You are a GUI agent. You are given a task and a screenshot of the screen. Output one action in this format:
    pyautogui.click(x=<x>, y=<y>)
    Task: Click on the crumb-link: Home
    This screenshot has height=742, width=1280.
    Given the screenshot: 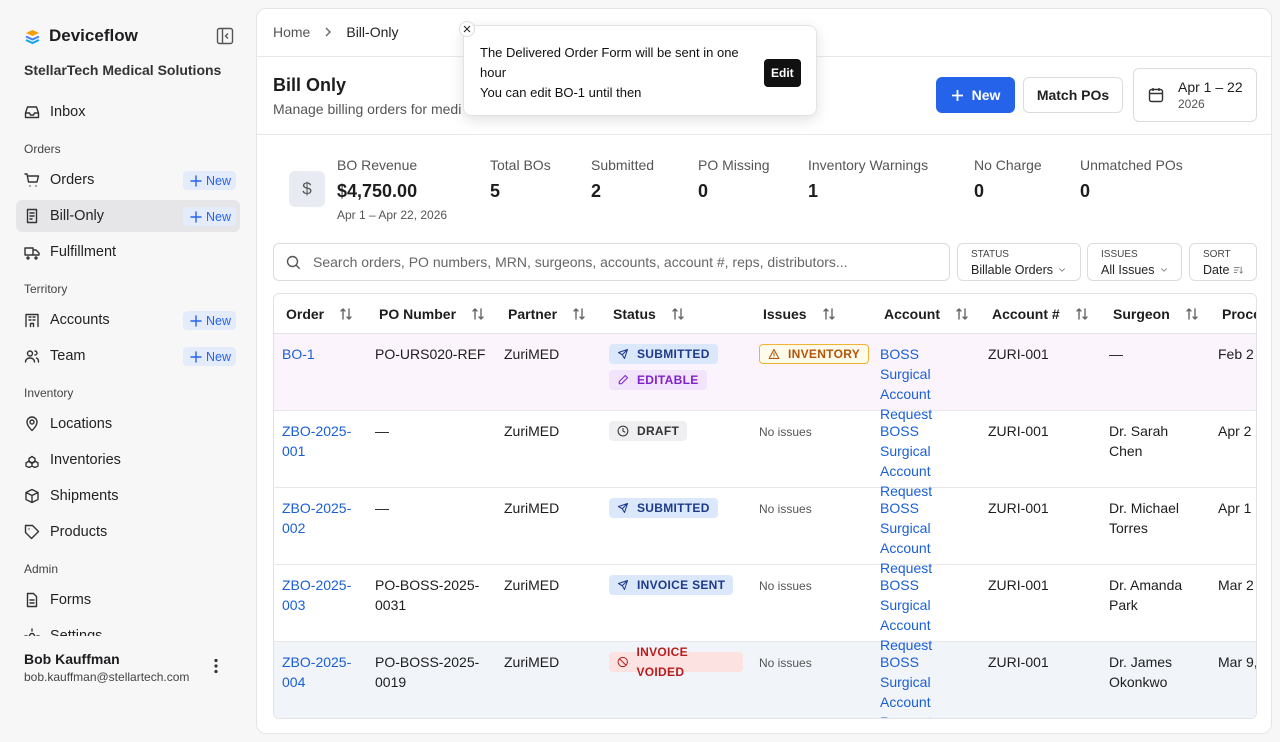 What is the action you would take?
    pyautogui.click(x=292, y=32)
    